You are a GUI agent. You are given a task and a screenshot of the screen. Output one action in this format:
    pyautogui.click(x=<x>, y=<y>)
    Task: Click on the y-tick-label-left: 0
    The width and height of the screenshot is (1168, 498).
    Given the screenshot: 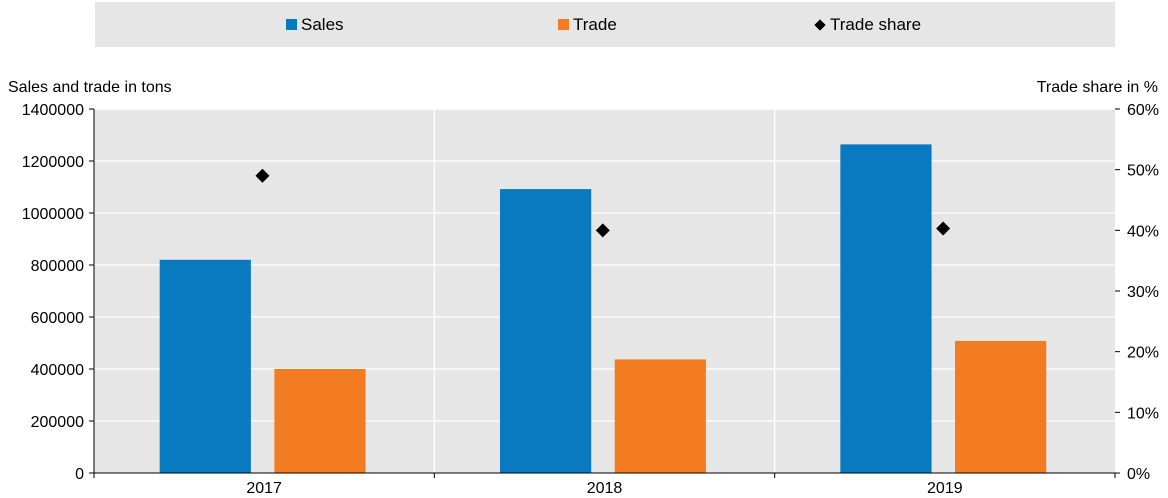 What is the action you would take?
    pyautogui.click(x=79, y=474)
    